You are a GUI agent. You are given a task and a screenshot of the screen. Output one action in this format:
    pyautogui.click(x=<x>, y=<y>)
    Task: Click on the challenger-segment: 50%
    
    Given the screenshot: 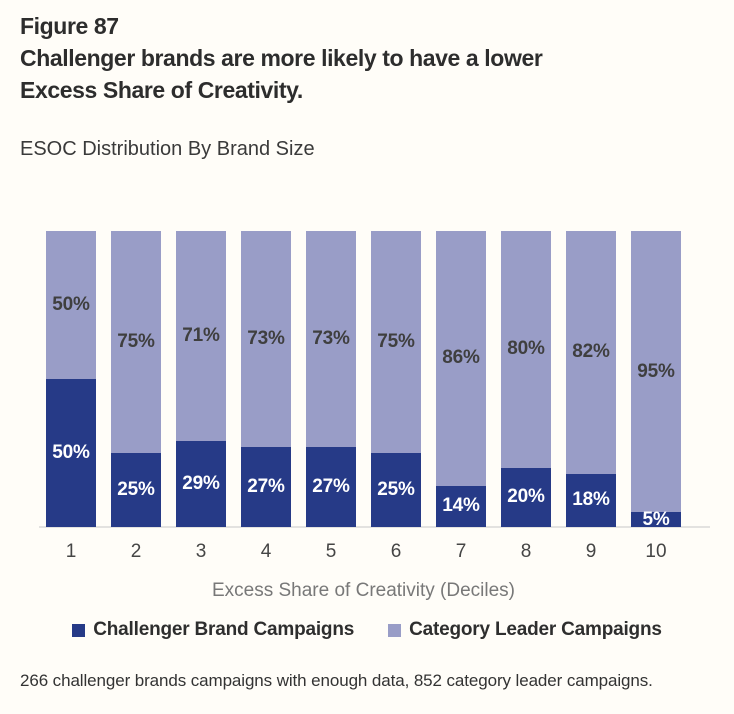 What is the action you would take?
    pyautogui.click(x=71, y=453)
    